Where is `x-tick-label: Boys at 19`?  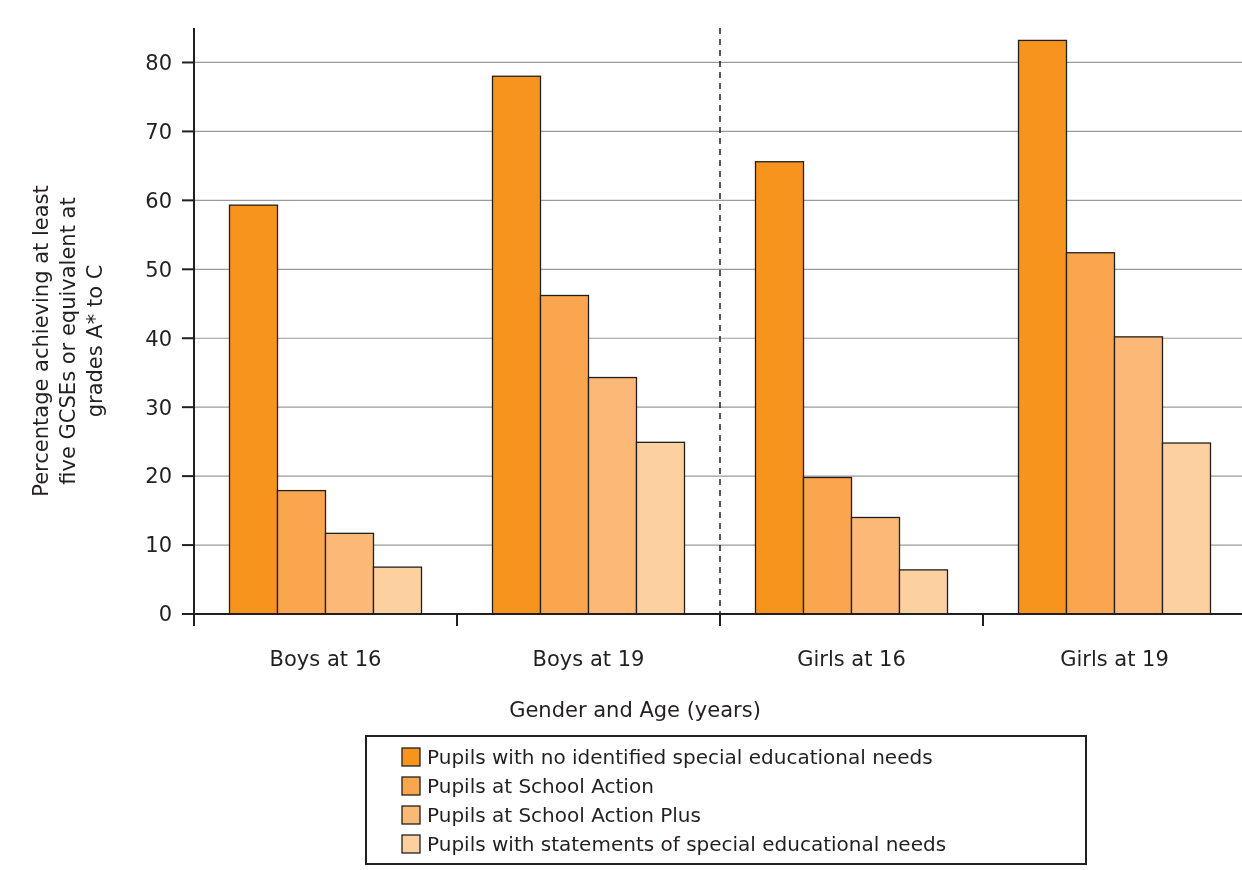 x-tick-label: Boys at 19 is located at coordinates (588, 659).